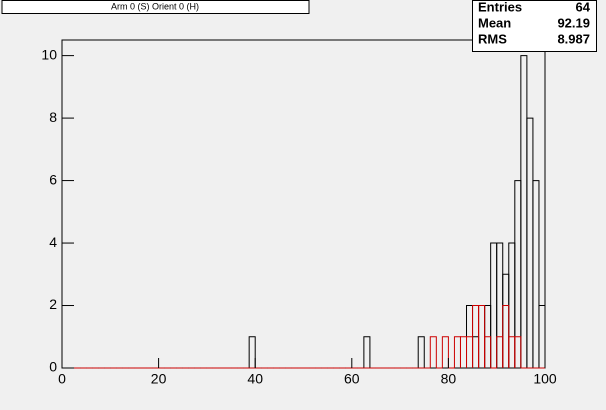  I want to click on stats-label: Entries, so click(500, 7).